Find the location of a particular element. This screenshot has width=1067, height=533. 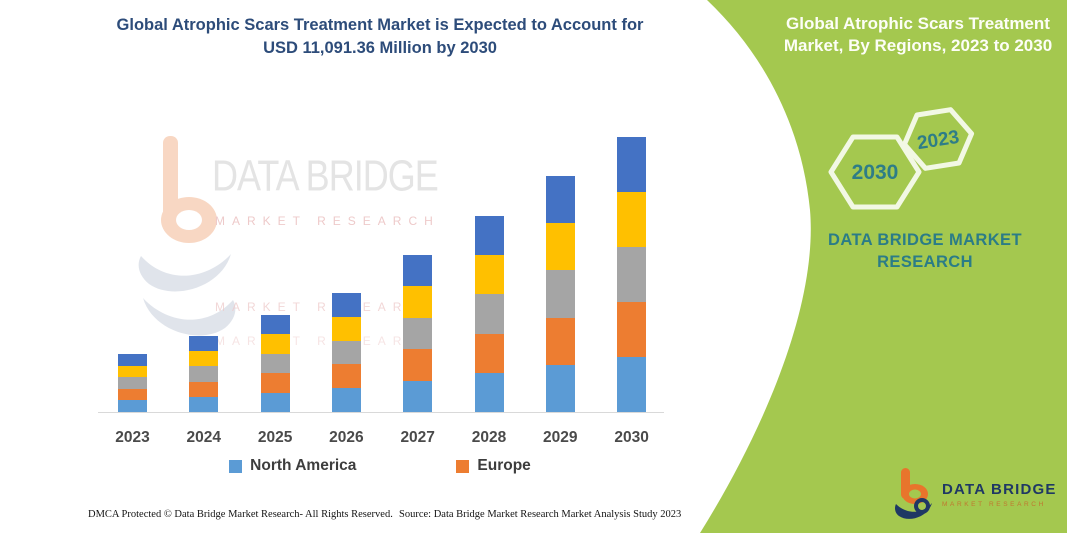

stacked-bar-2029 is located at coordinates (560, 294).